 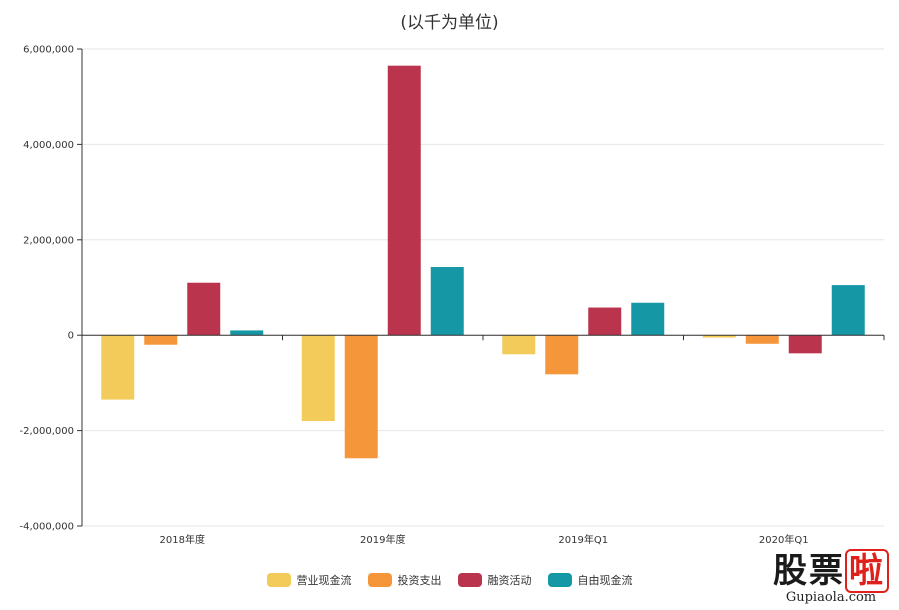 I want to click on legend: 营业现金流 投资支出 融资活动 自由现金流, so click(x=449, y=580).